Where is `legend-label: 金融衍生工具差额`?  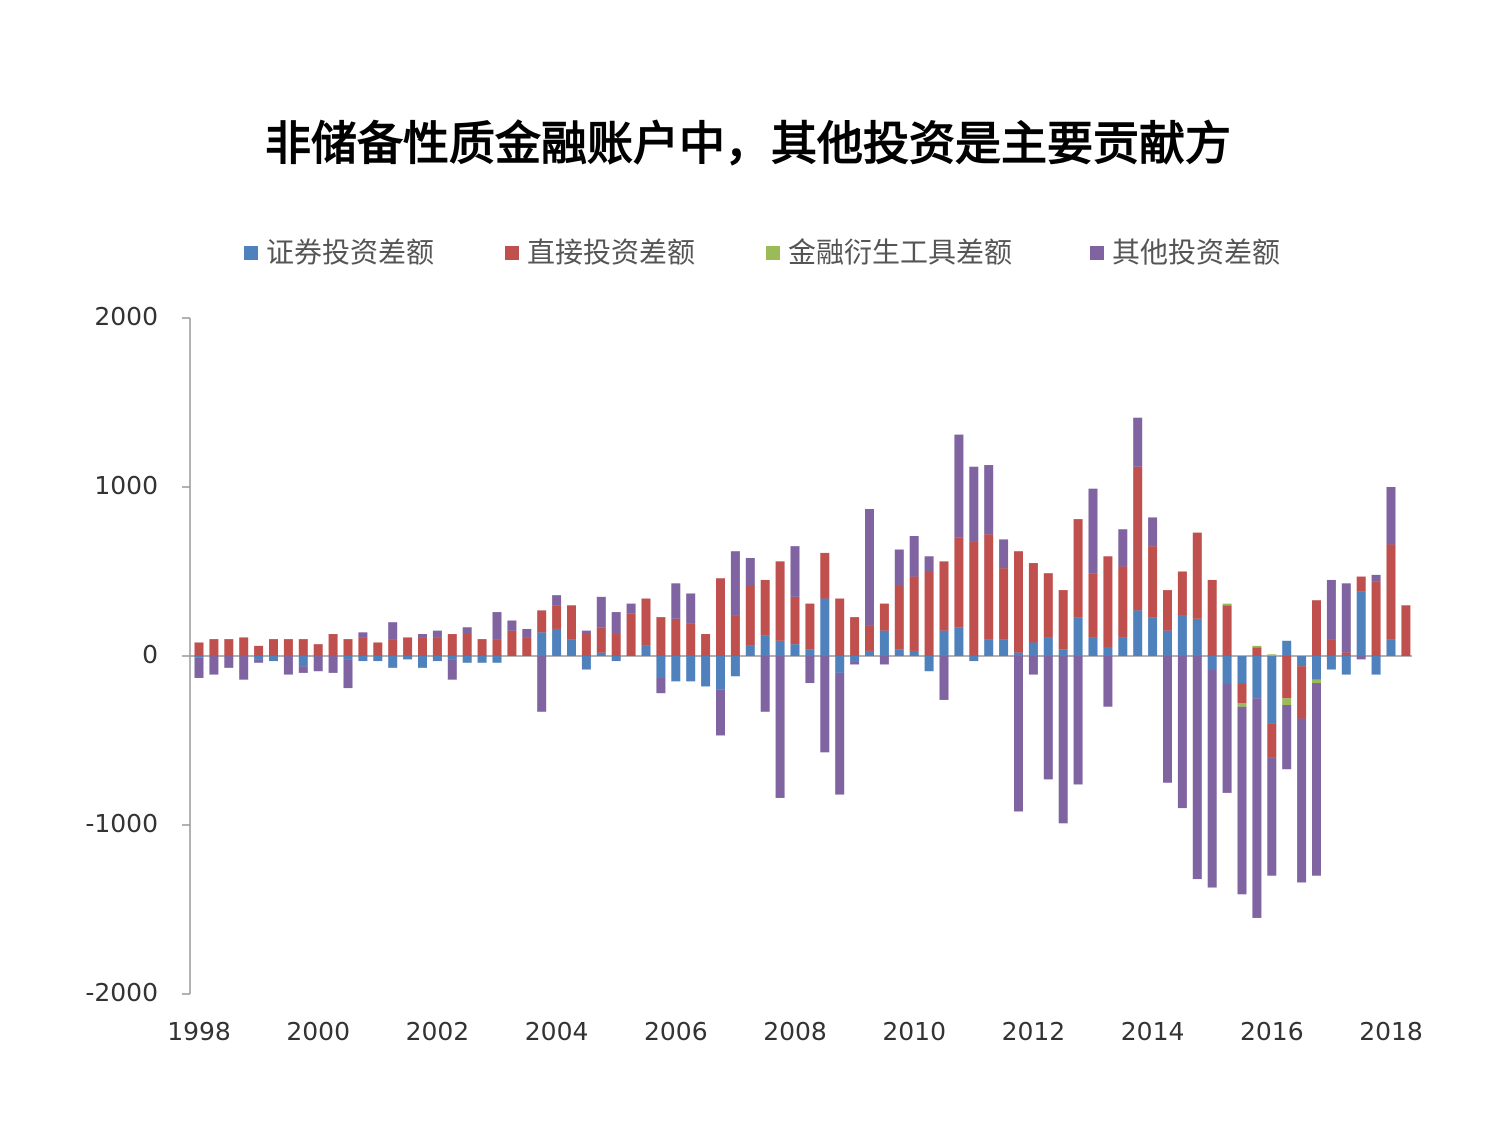
legend-label: 金融衍生工具差额 is located at coordinates (900, 252).